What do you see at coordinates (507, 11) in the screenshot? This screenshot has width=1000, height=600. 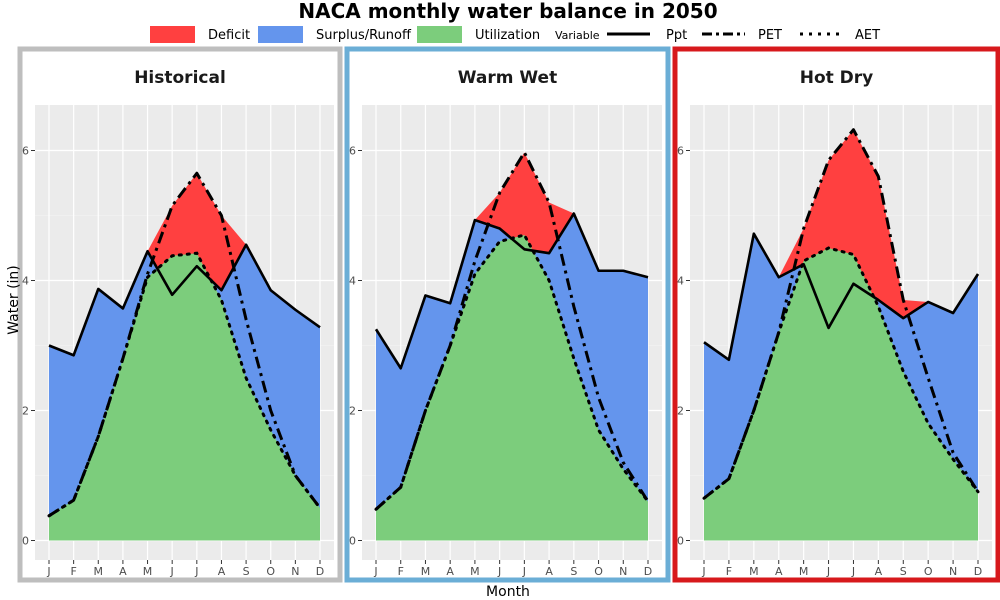 I see `figure-title: NACA monthly water balance in 2050` at bounding box center [507, 11].